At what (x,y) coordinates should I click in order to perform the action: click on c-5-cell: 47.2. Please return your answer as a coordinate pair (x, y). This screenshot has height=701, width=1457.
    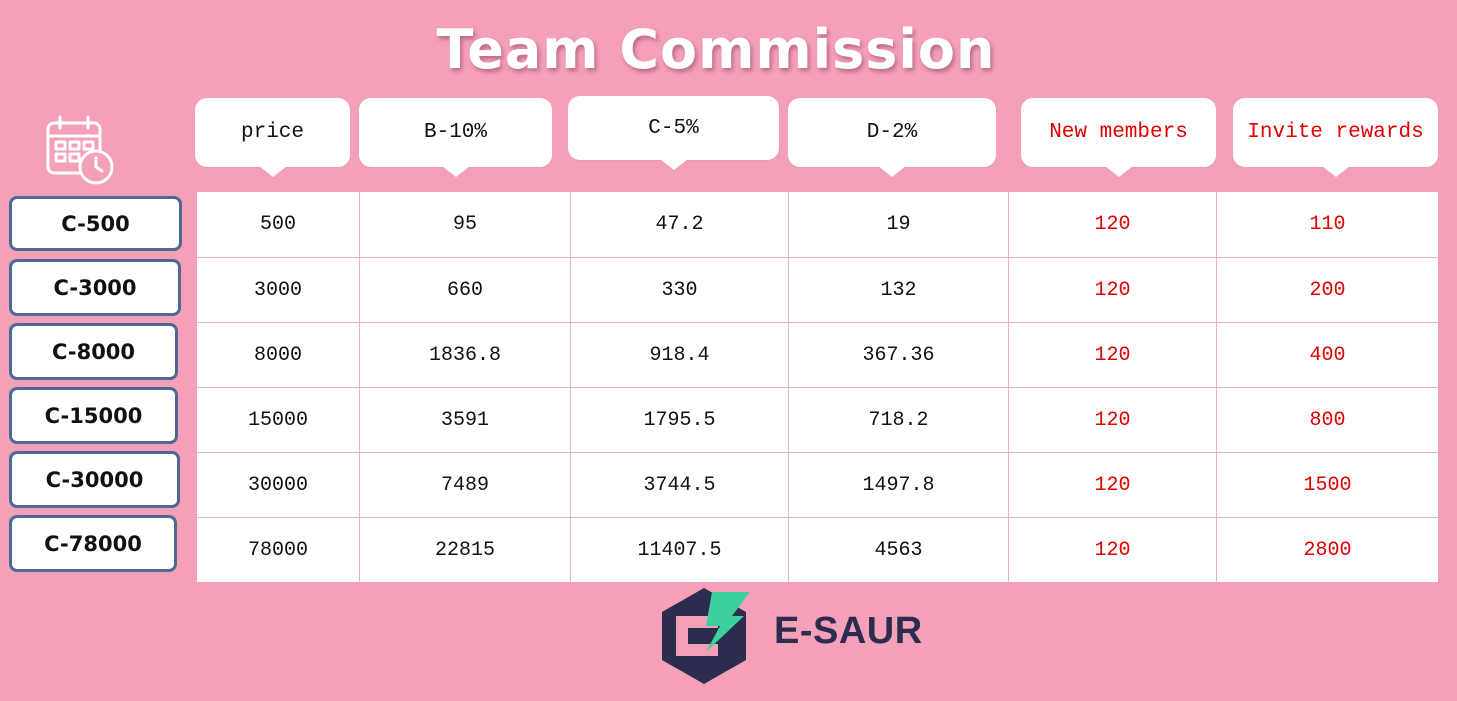
    Looking at the image, I should click on (679, 224).